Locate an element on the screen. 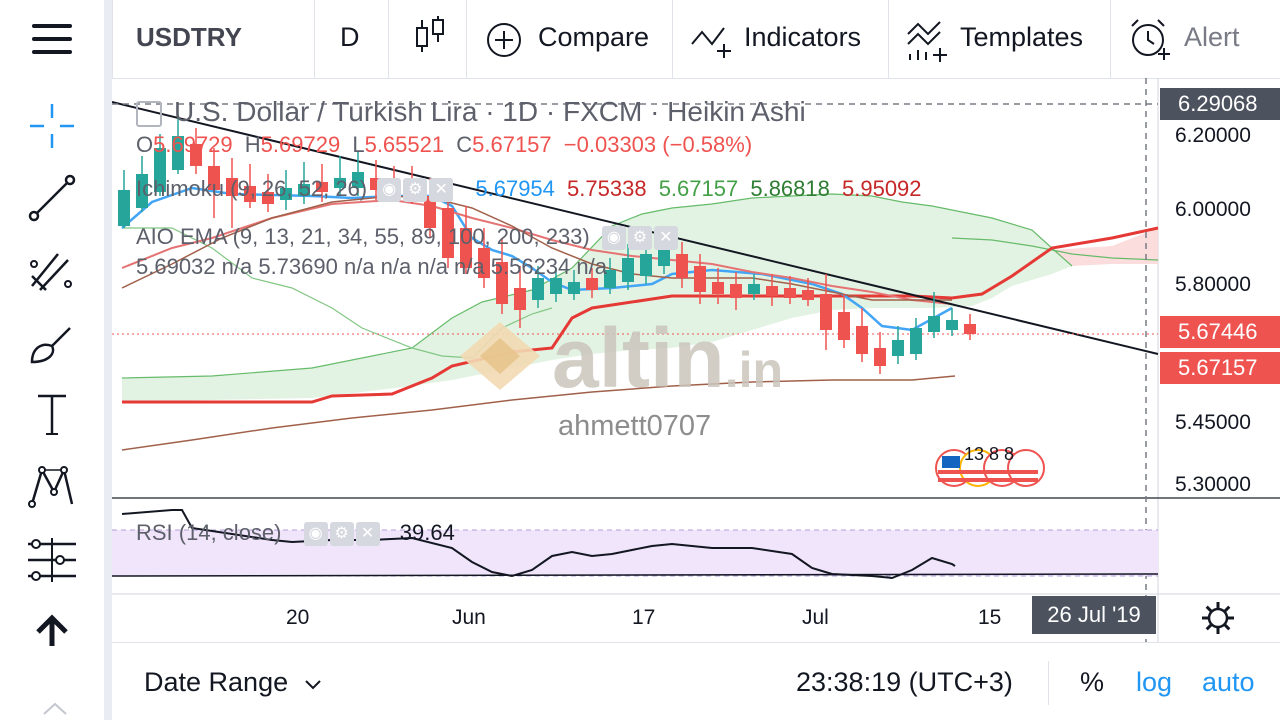 The height and width of the screenshot is (723, 1280). open-value: 5.69729 is located at coordinates (193, 144).